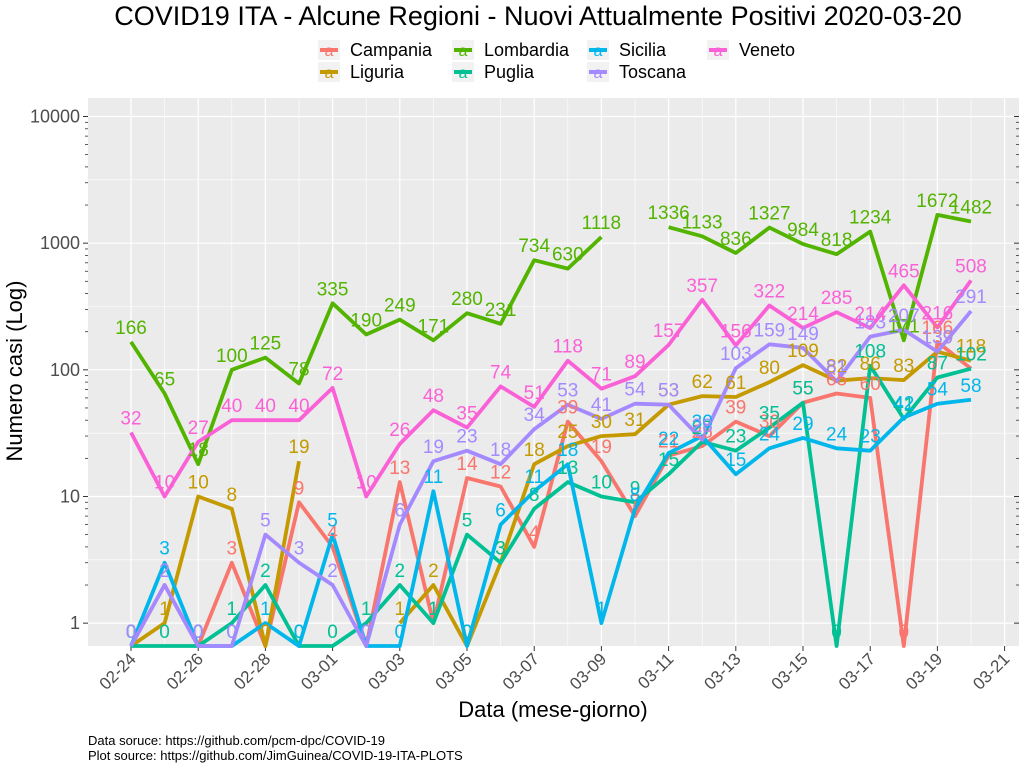 The width and height of the screenshot is (1024, 768). I want to click on y-tick-label: 1000, so click(60, 243).